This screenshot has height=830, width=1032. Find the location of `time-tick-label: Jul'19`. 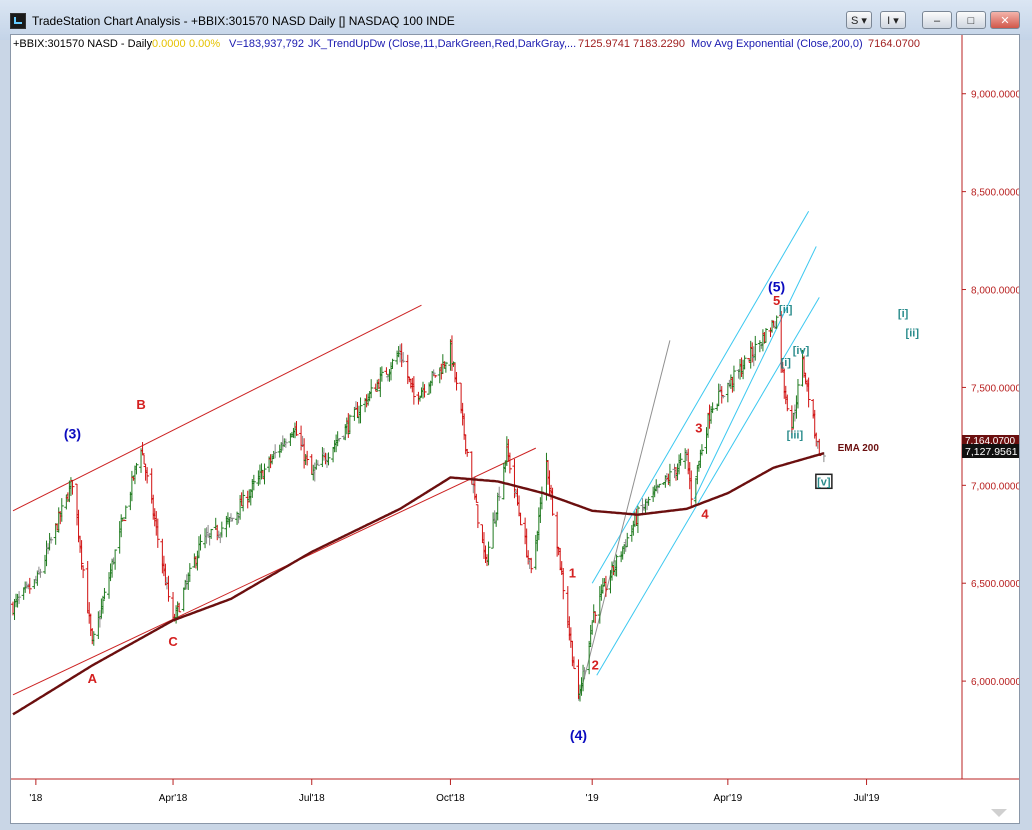

time-tick-label: Jul'19 is located at coordinates (867, 798).